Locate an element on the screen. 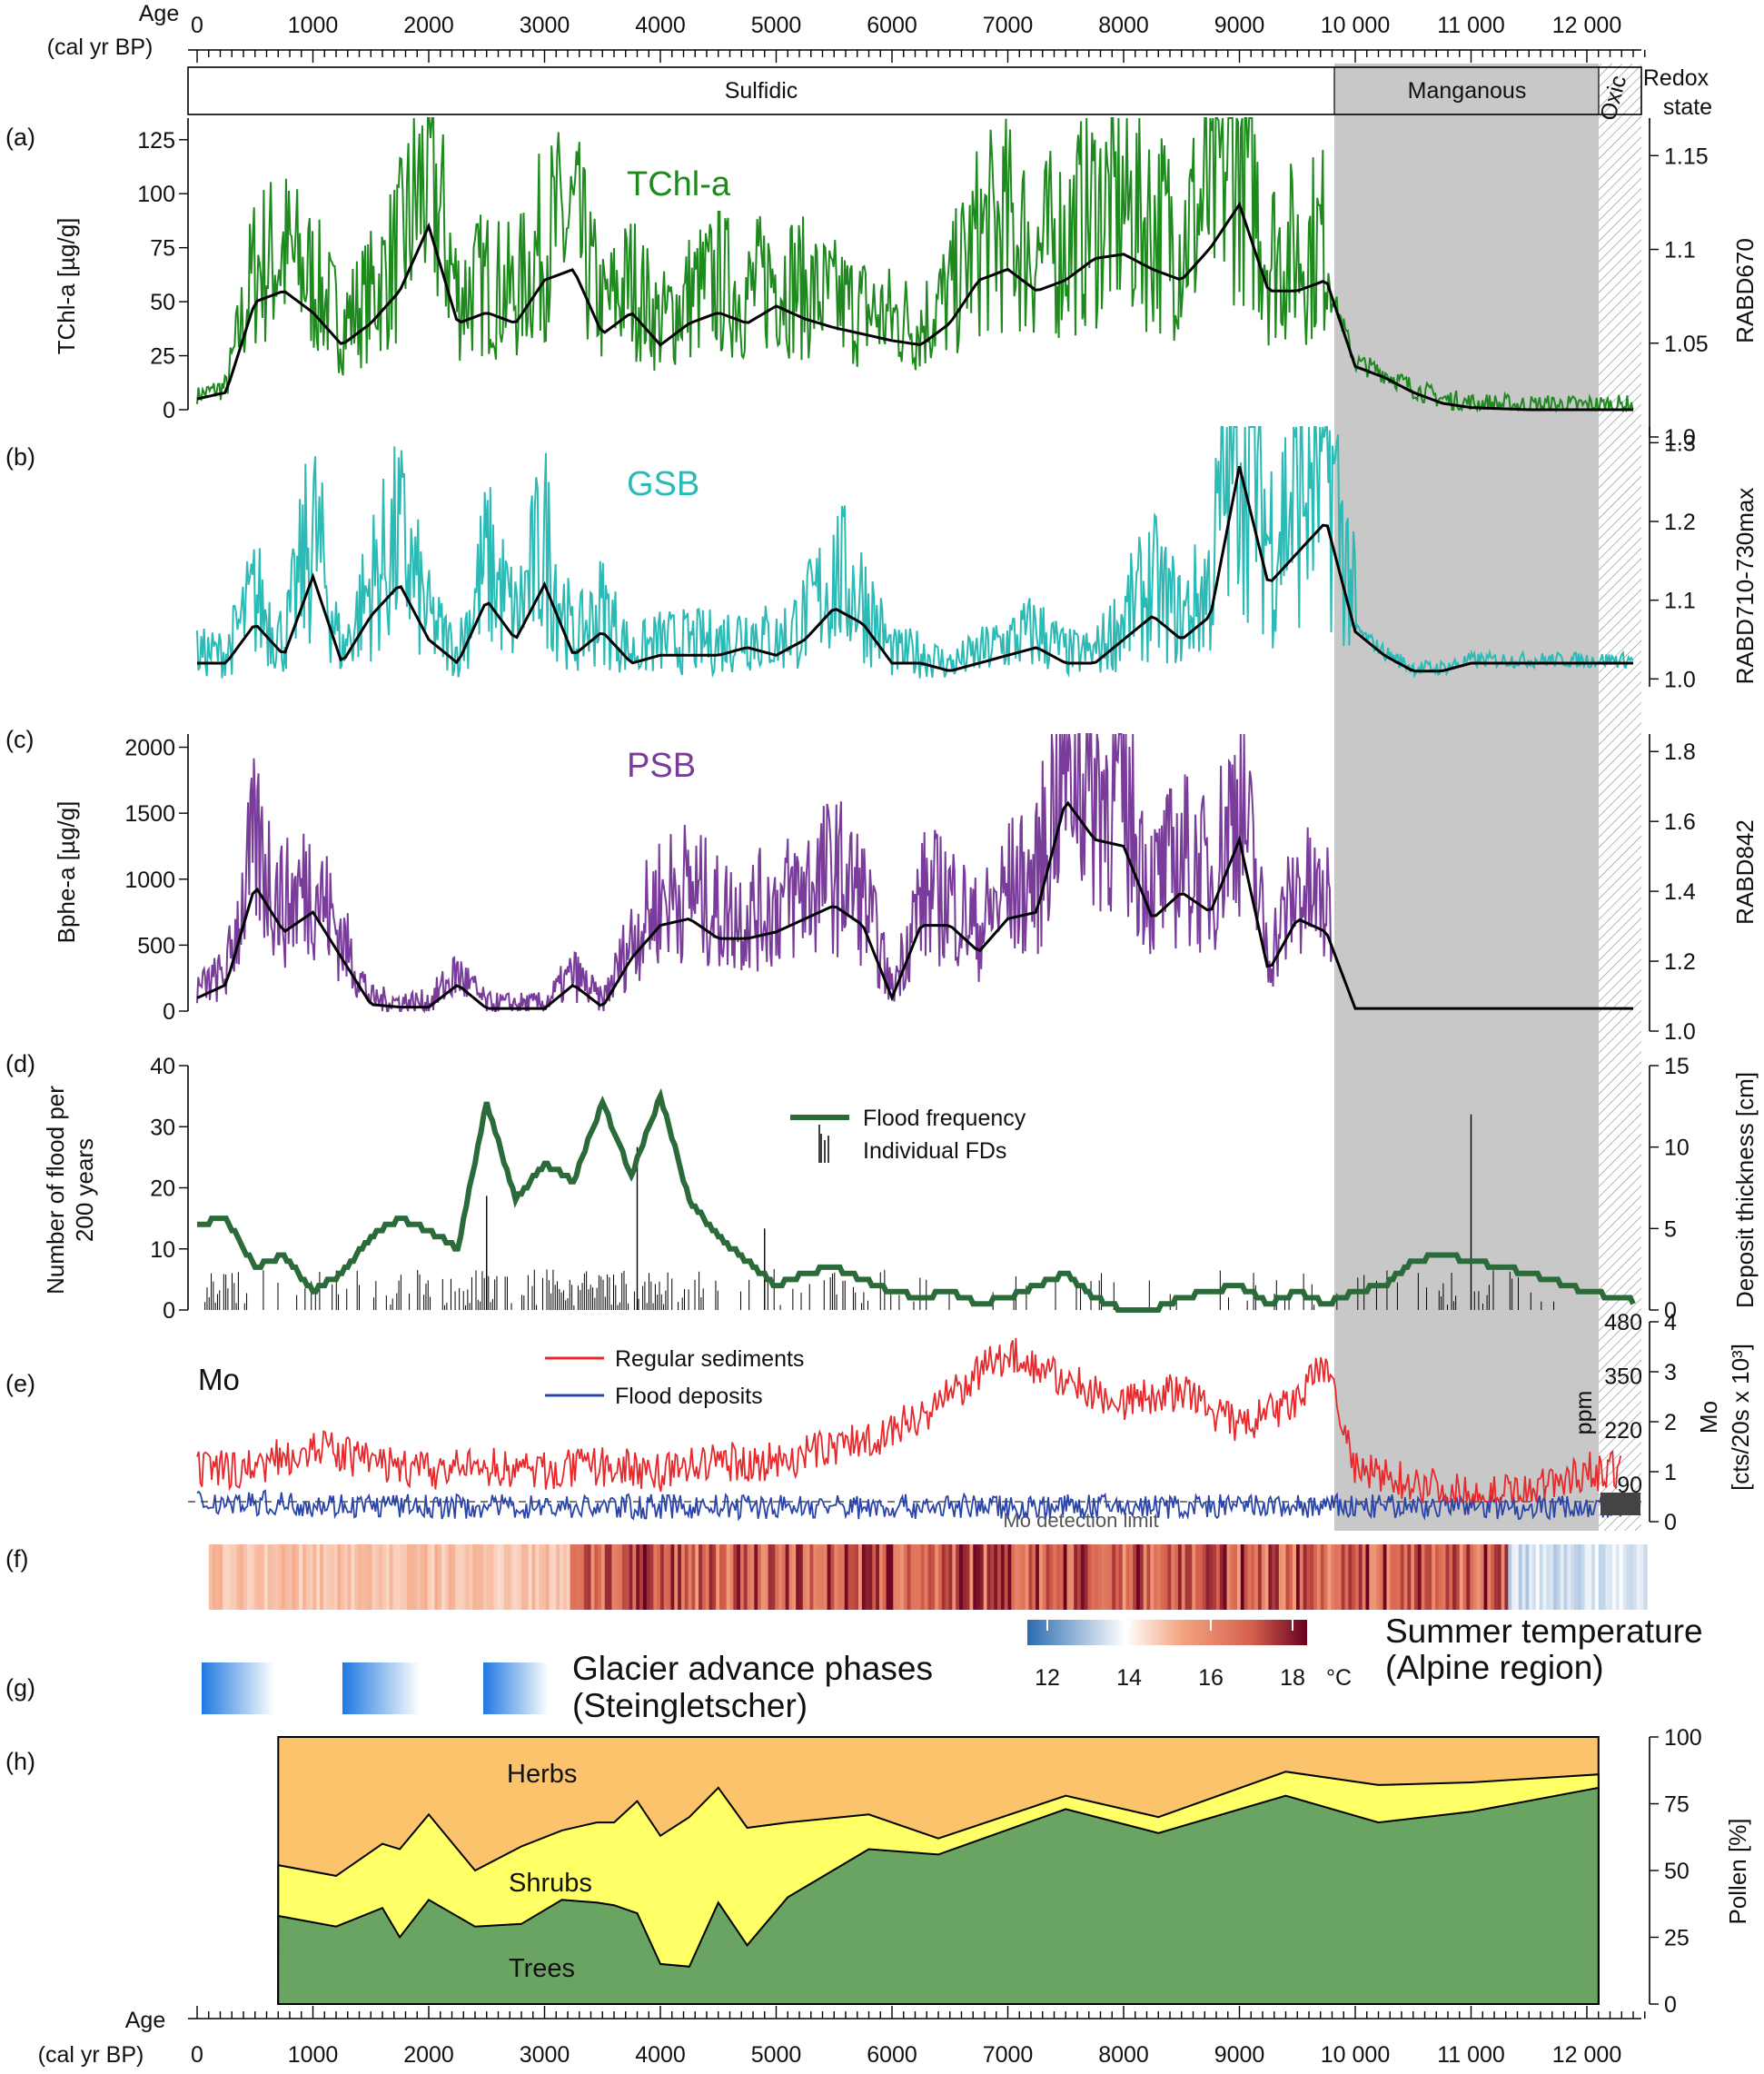 Image resolution: width=1764 pixels, height=2074 pixels. panel-label-g: (g) is located at coordinates (20, 1688).